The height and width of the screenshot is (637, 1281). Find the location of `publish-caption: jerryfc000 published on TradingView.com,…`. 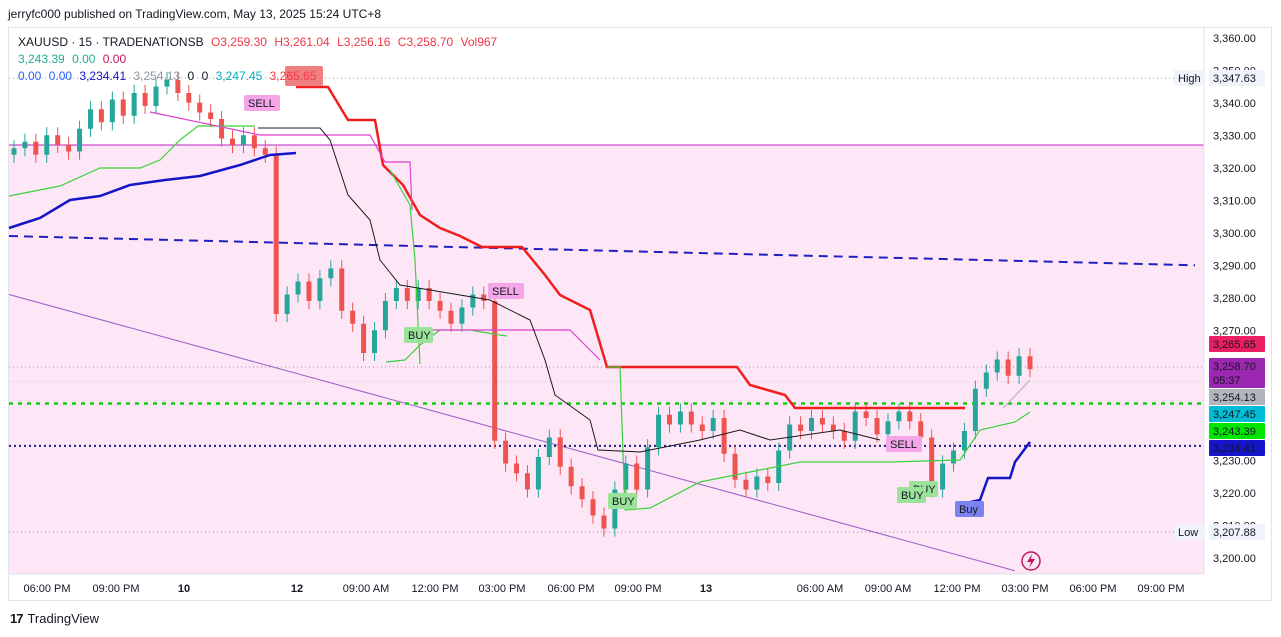

publish-caption: jerryfc000 published on TradingView.com,… is located at coordinates (194, 14).